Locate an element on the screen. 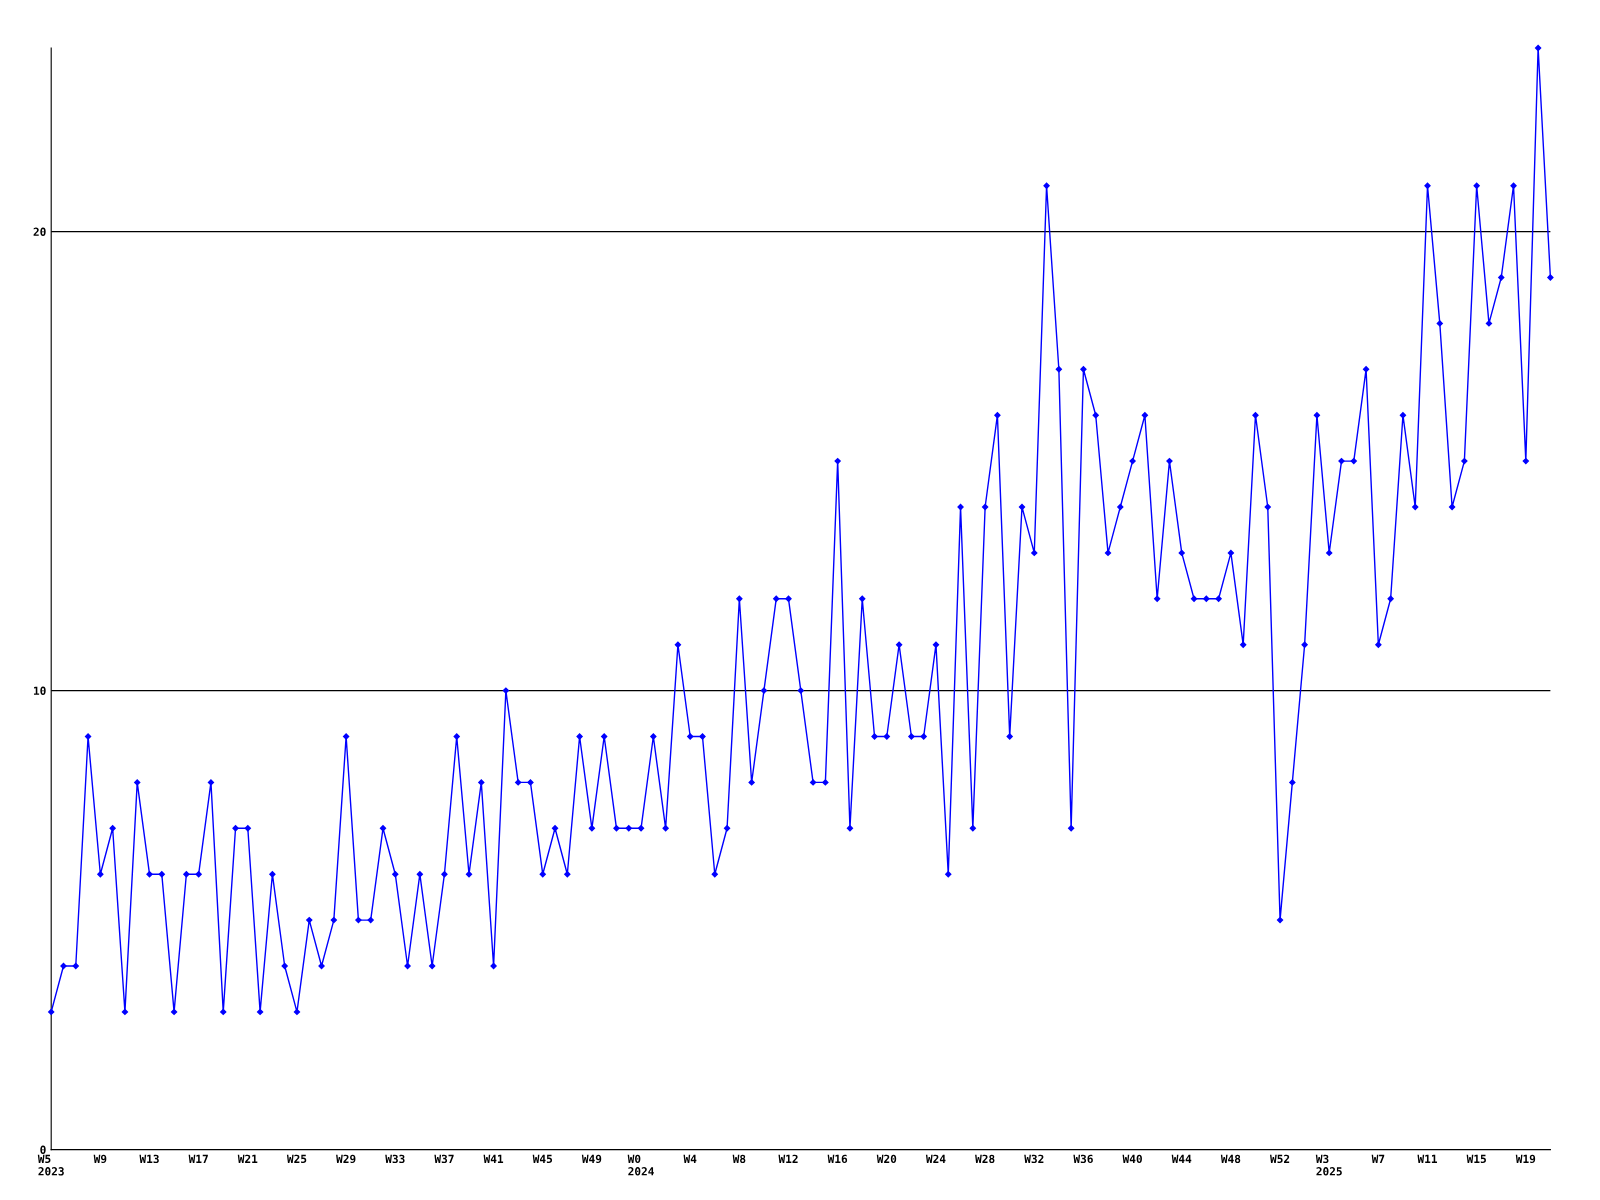 The image size is (1600, 1200). x-tick-label: W4 is located at coordinates (690, 1158).